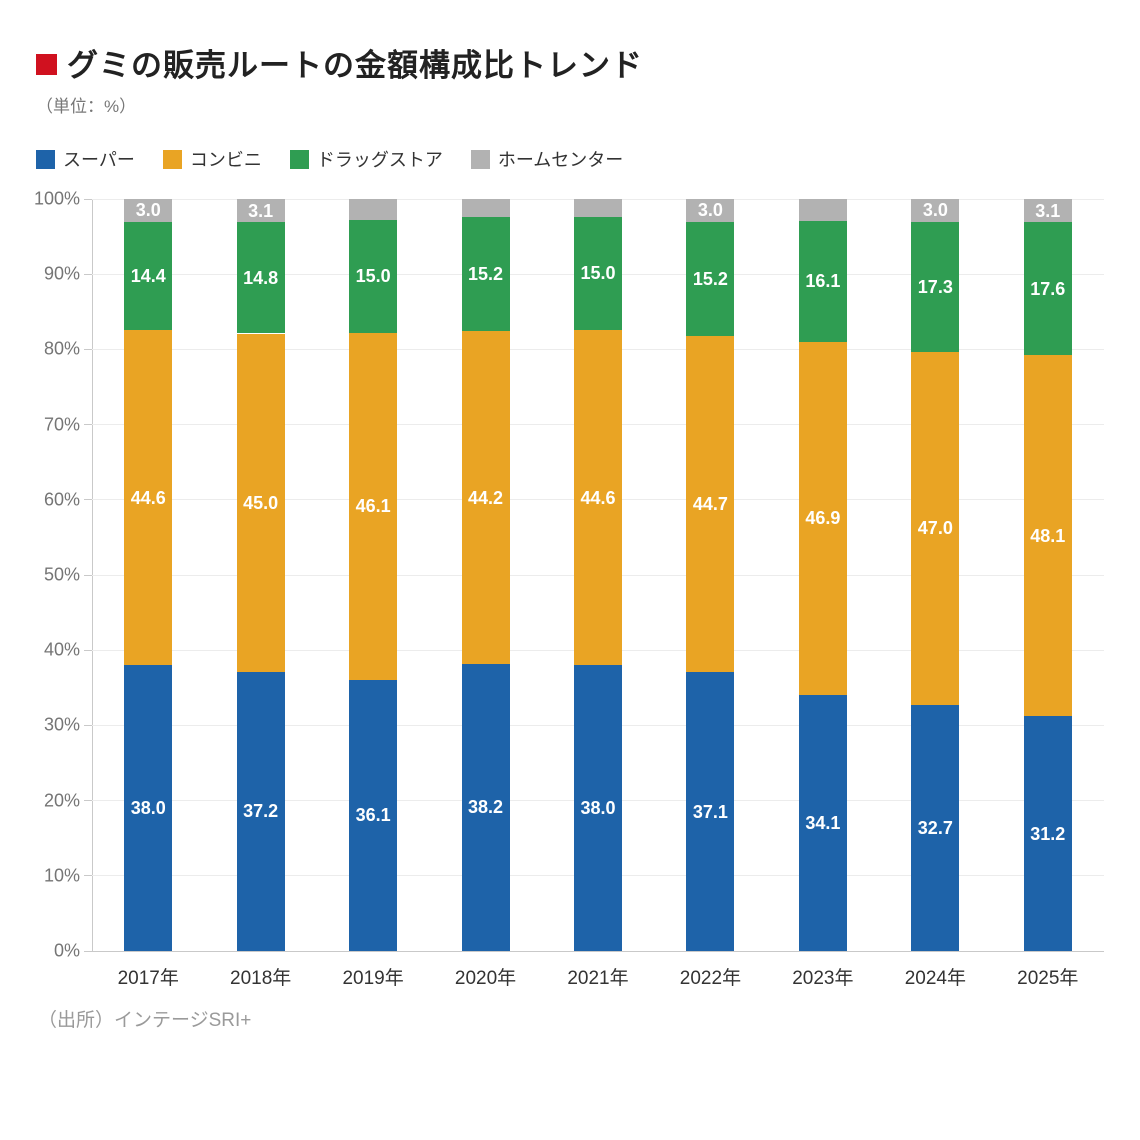  What do you see at coordinates (373, 978) in the screenshot?
I see `x-axis-label-2019年: 2019年` at bounding box center [373, 978].